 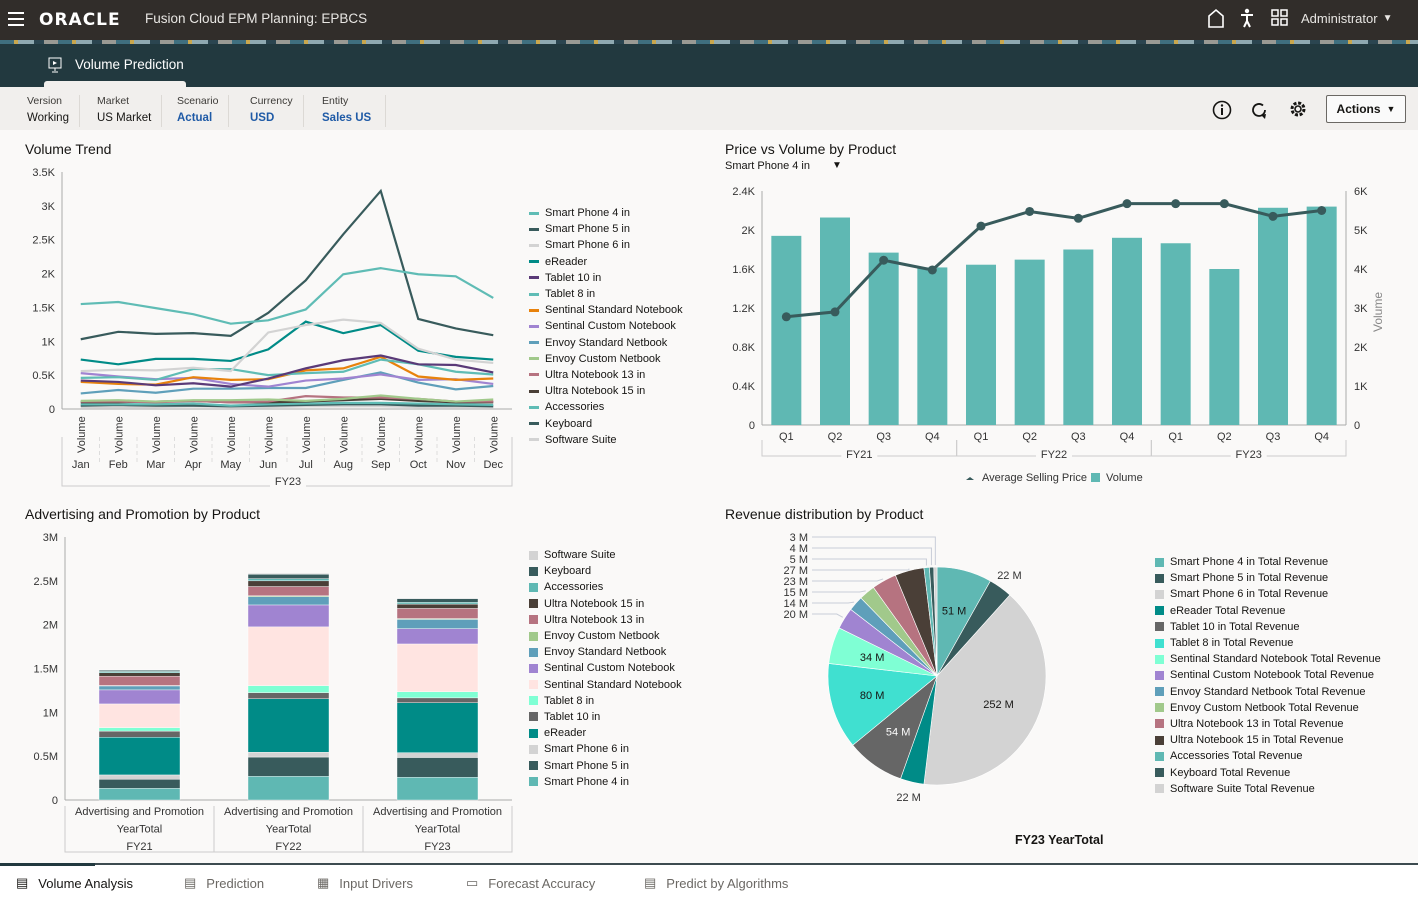 What do you see at coordinates (365, 883) in the screenshot?
I see `tab-input-drivers: ▦ Input Drivers` at bounding box center [365, 883].